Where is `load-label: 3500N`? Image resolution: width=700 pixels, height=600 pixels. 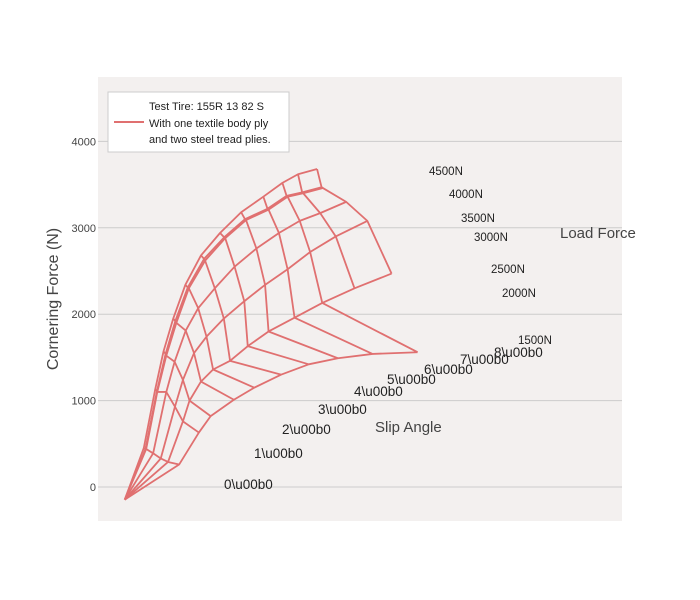 load-label: 3500N is located at coordinates (478, 219).